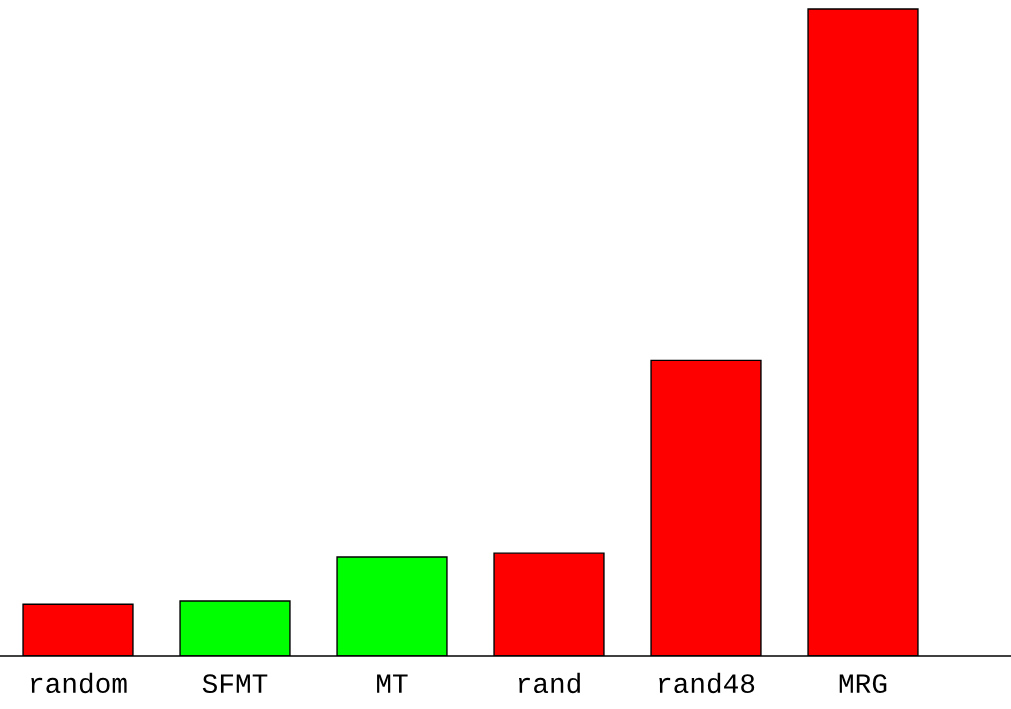 Image resolution: width=1011 pixels, height=709 pixels. I want to click on x-tick-label: SFMT, so click(235, 684).